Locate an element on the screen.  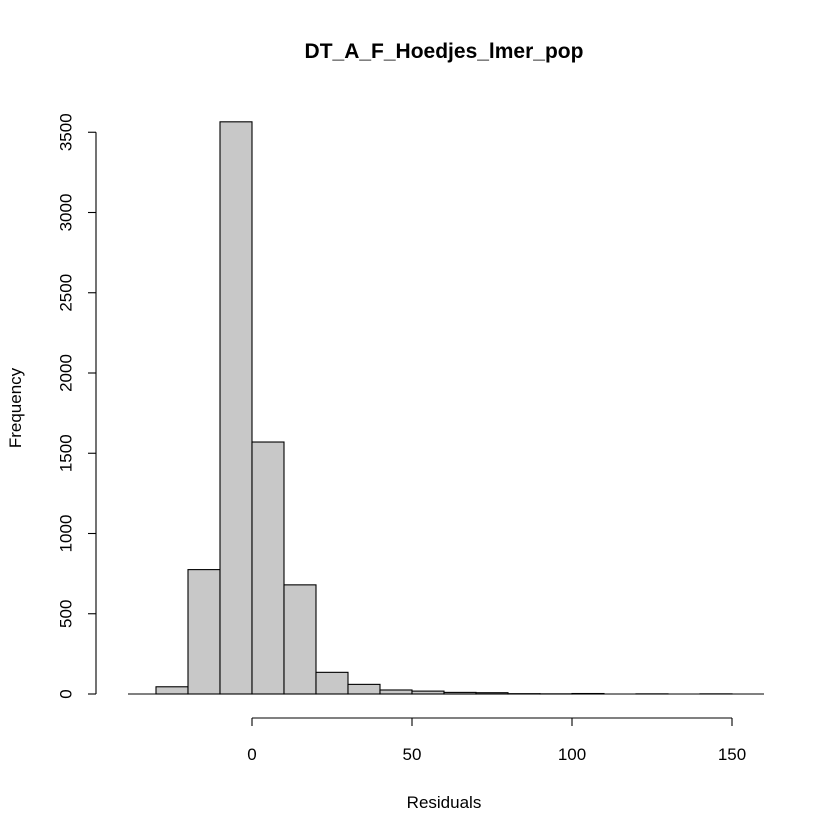
x-tick-label: 100 is located at coordinates (572, 754).